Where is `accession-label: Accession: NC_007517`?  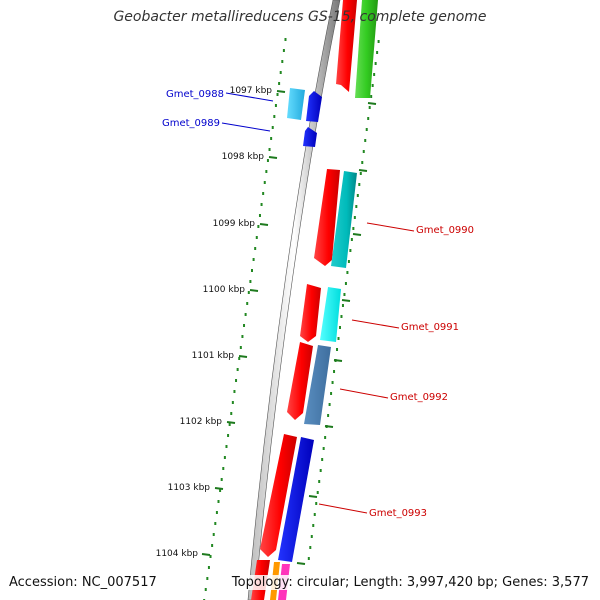
accession-label: Accession: NC_007517 is located at coordinates (83, 582).